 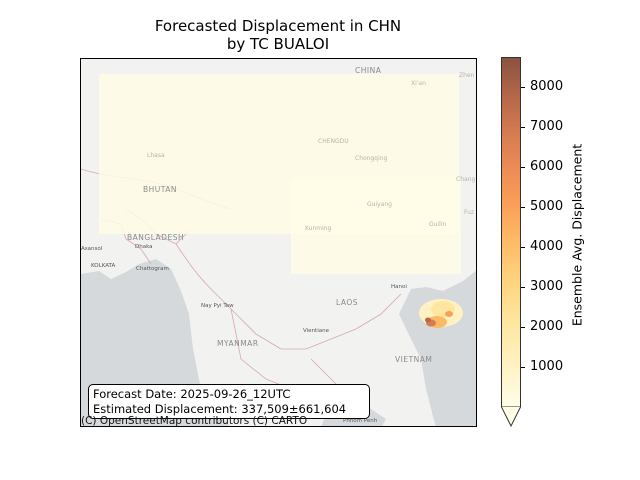 What do you see at coordinates (376, 226) in the screenshot?
I see `displacement-region-south` at bounding box center [376, 226].